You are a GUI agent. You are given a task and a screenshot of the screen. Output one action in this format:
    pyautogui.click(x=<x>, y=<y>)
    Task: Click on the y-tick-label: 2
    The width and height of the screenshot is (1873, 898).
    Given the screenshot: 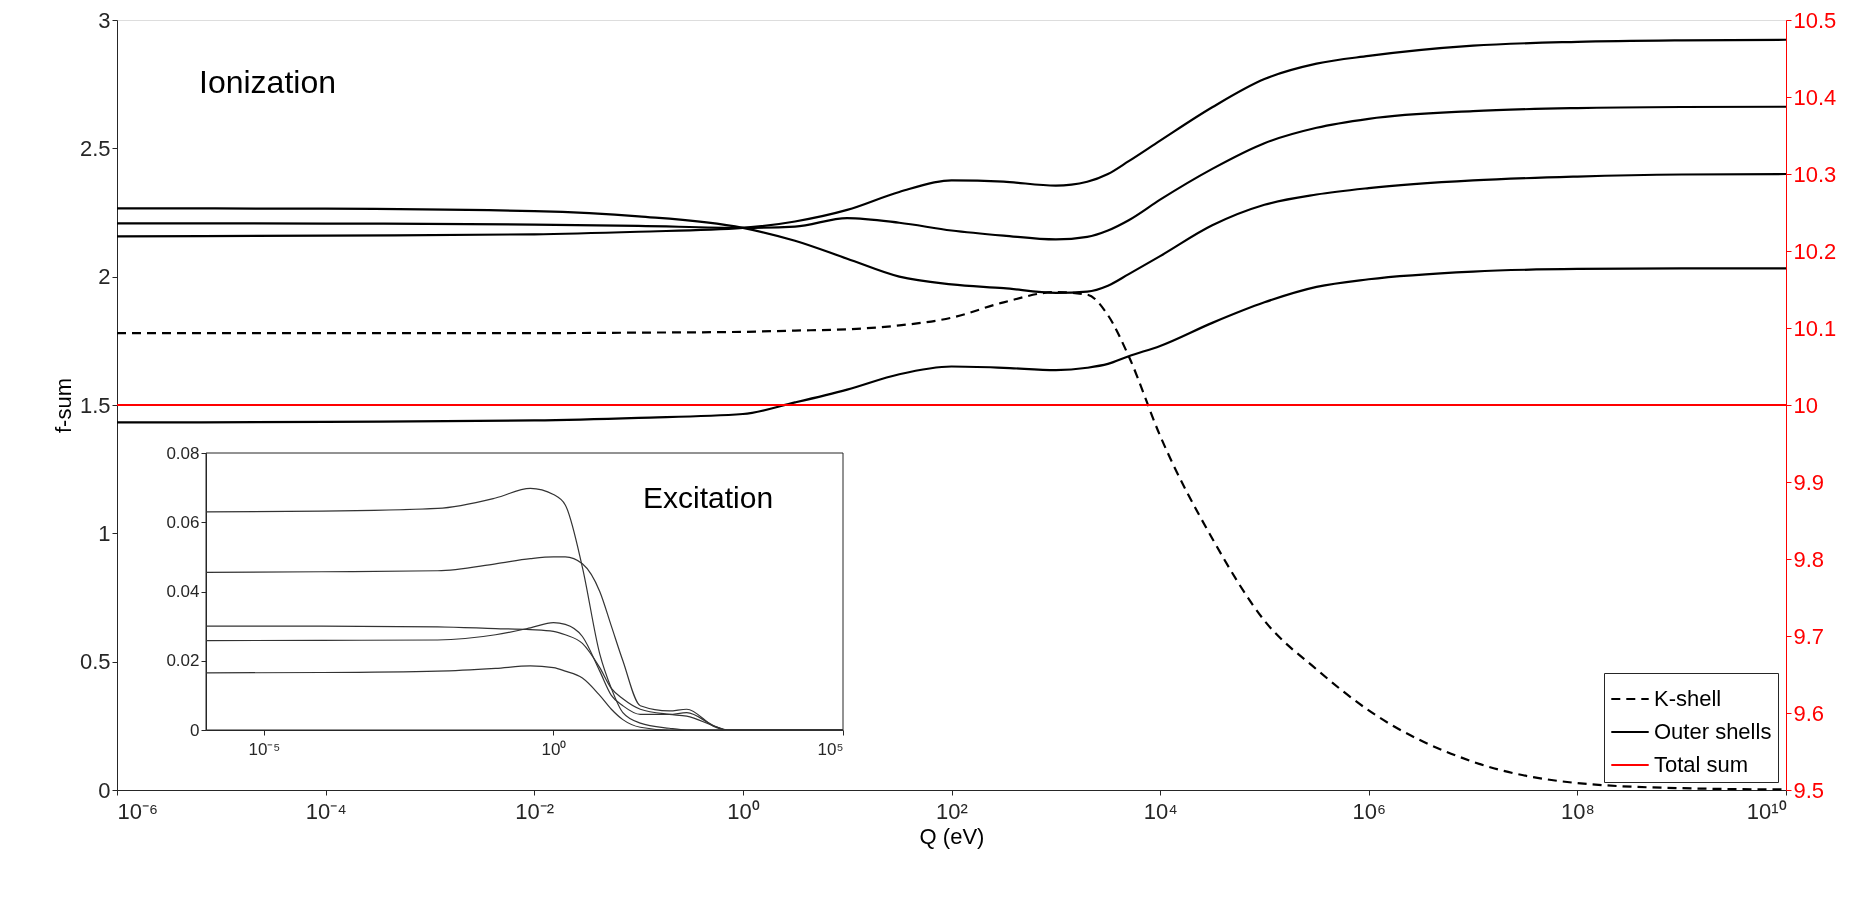 What is the action you would take?
    pyautogui.click(x=104, y=277)
    